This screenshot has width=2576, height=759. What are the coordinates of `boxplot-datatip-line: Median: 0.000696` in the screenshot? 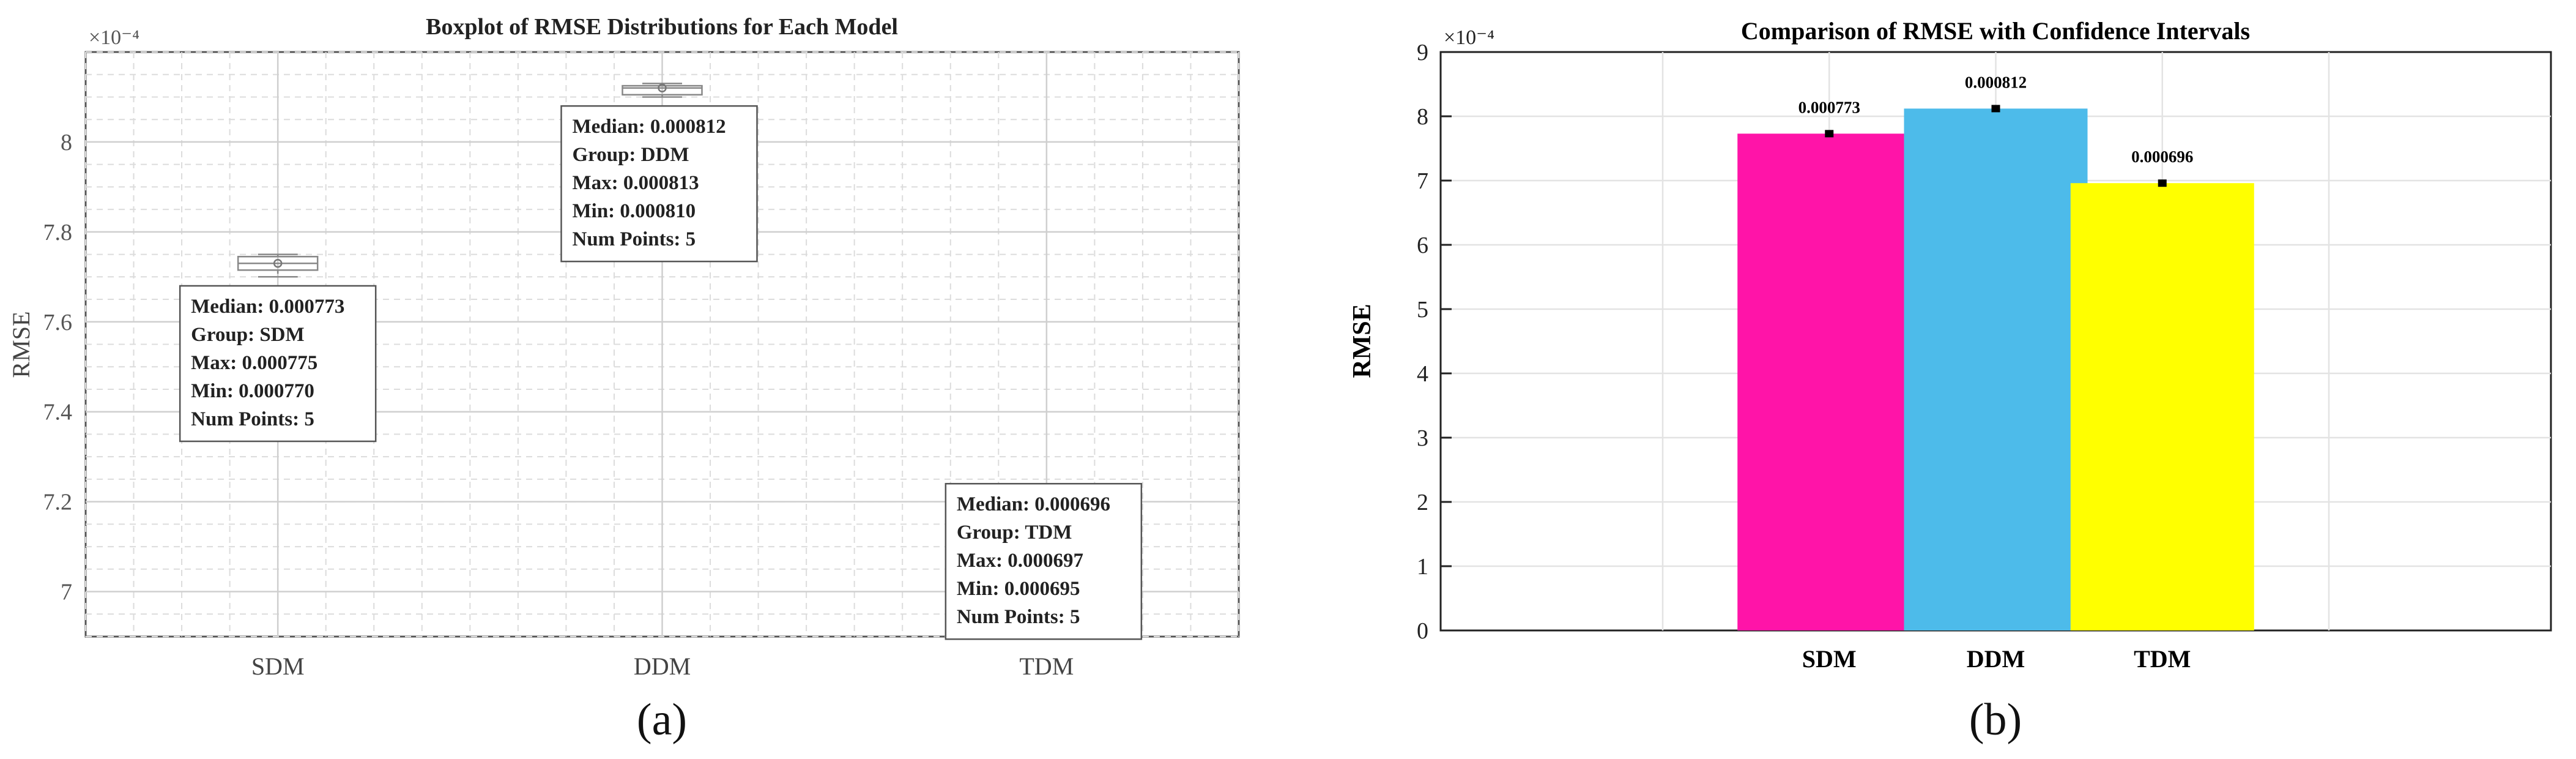 It's located at (1033, 504).